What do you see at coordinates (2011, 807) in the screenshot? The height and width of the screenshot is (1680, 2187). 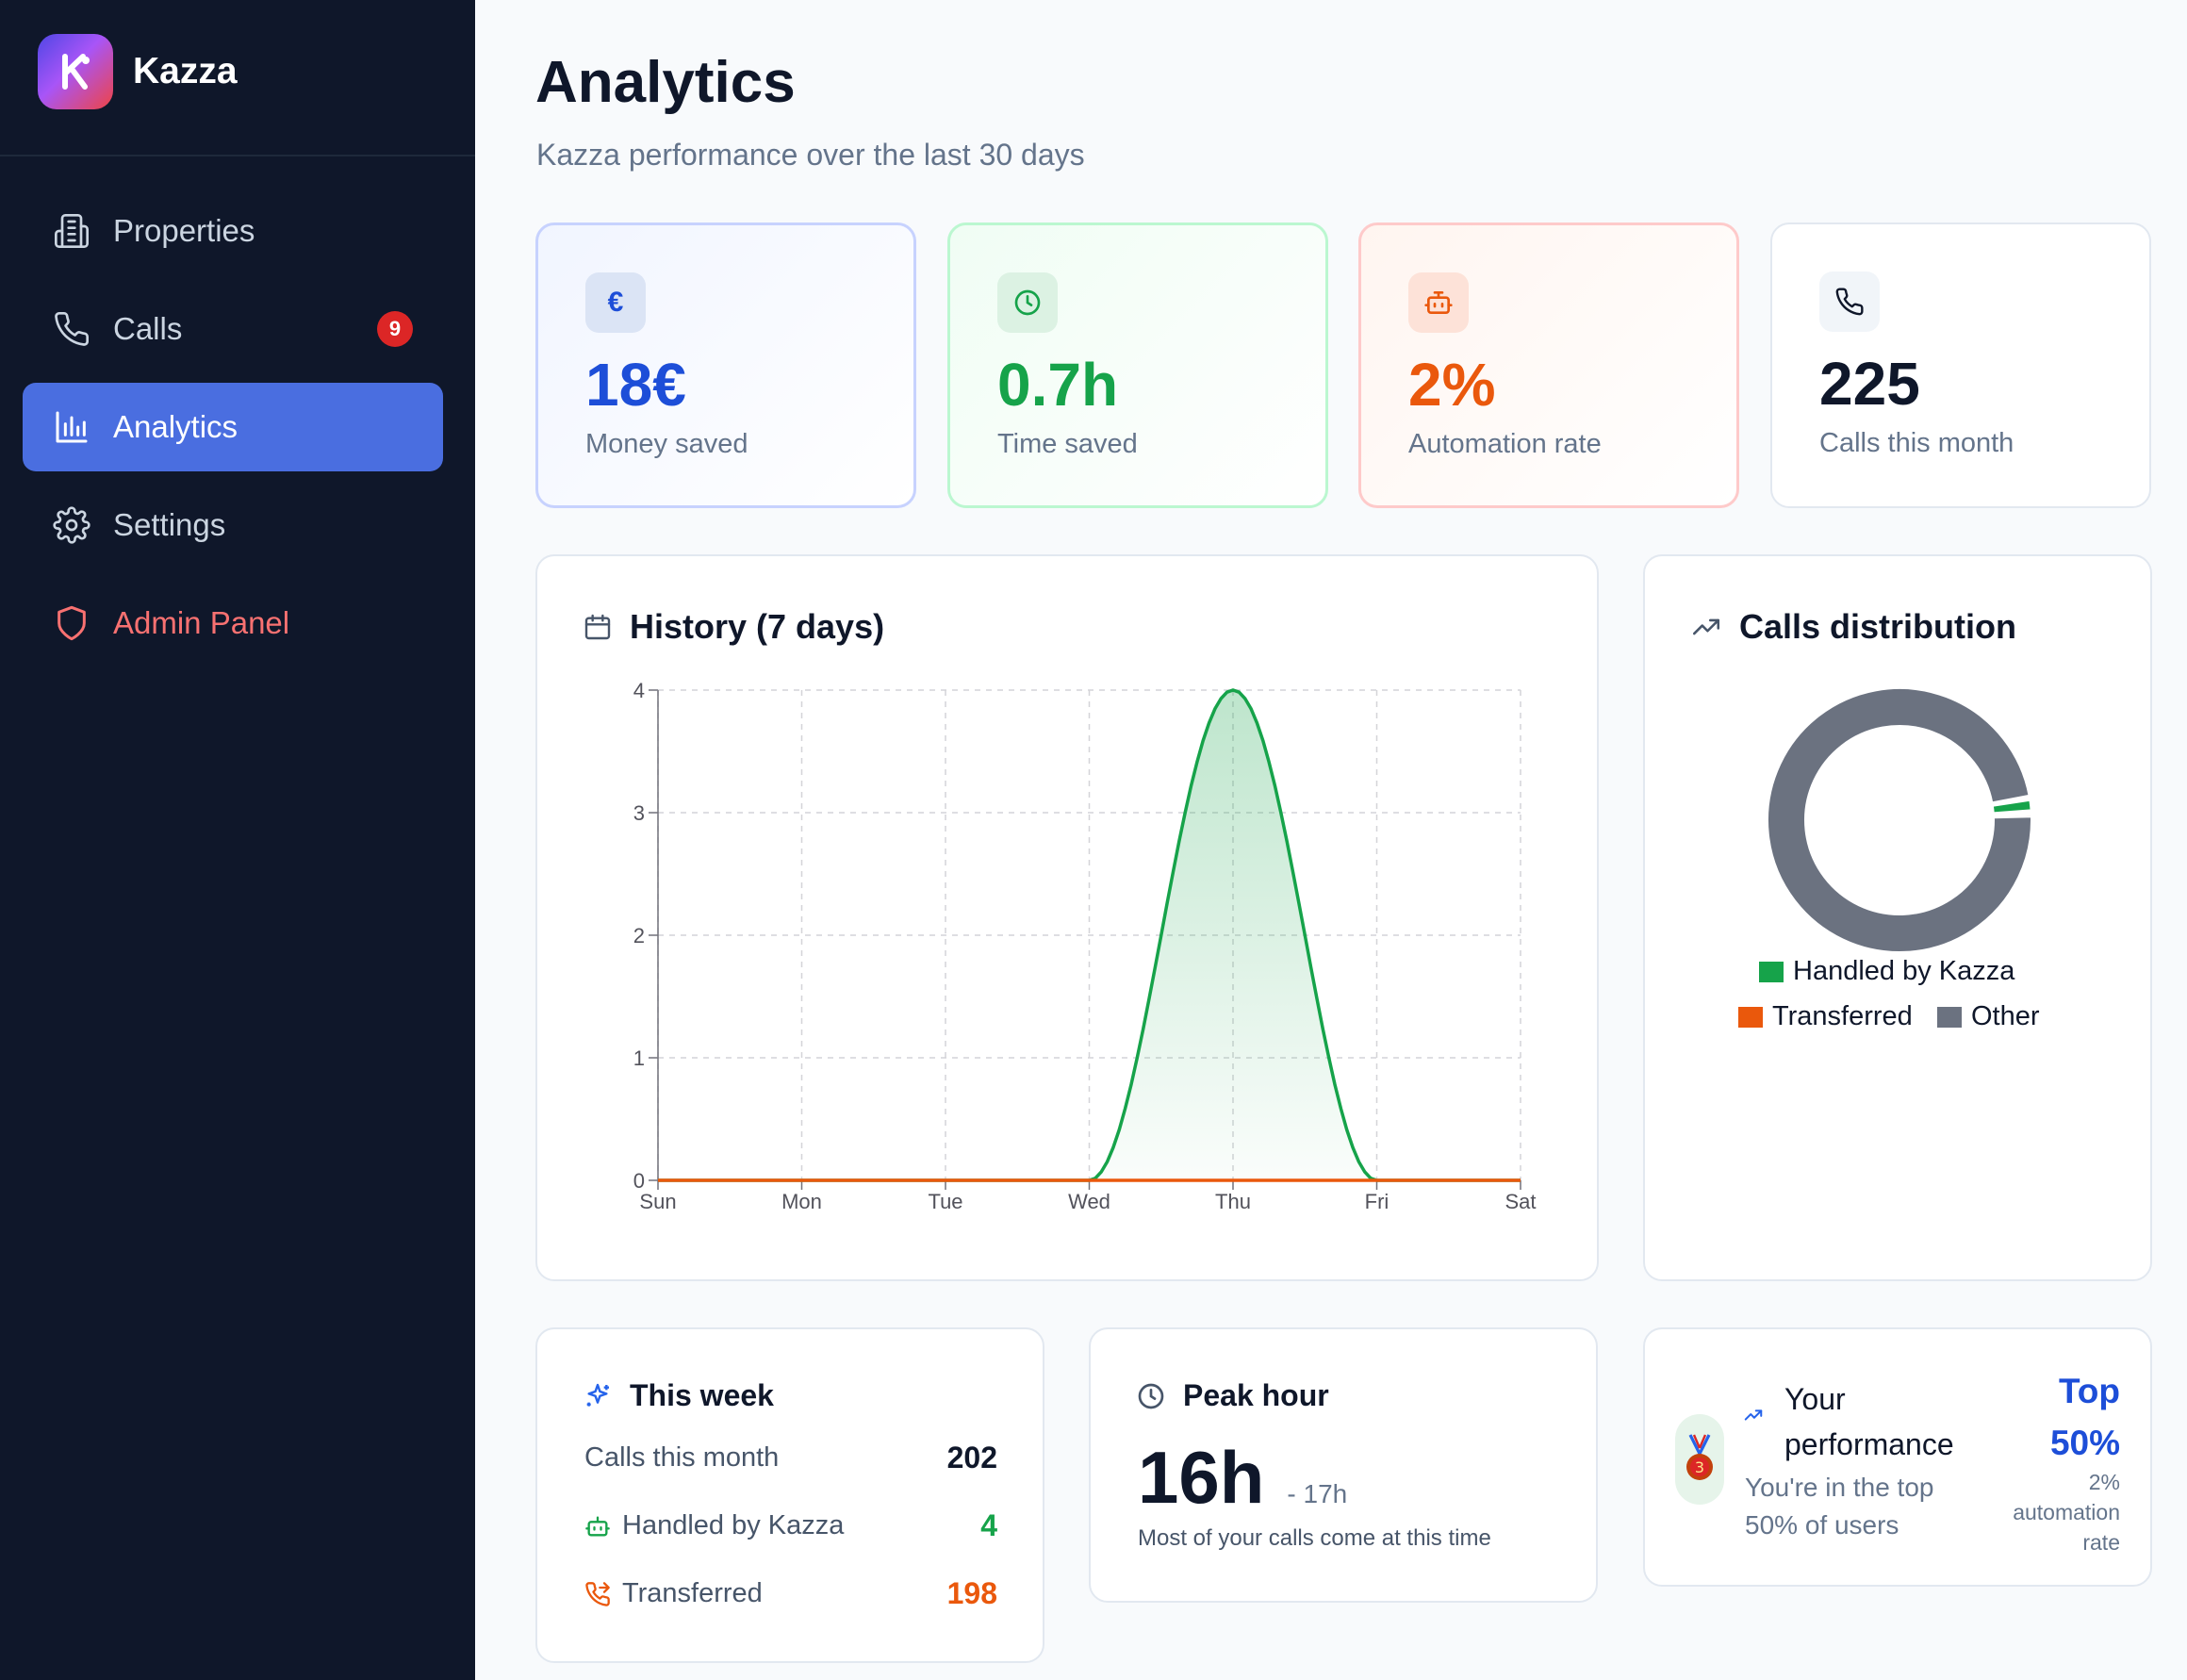 I see `donut-slice-handled-by-kazza` at bounding box center [2011, 807].